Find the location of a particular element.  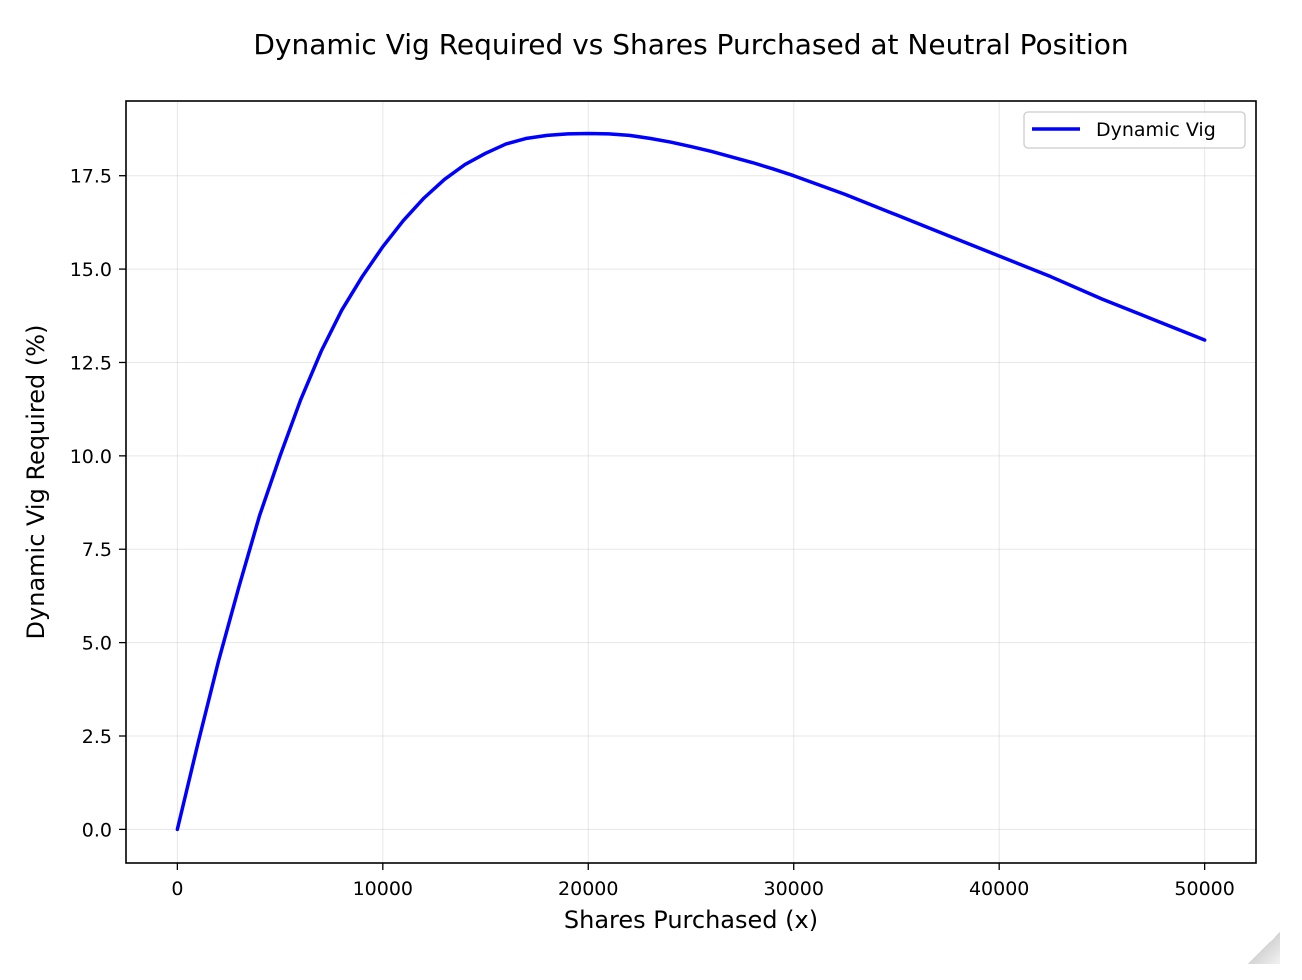

legend-label-dynamic-vig: Dynamic Vig is located at coordinates (1156, 130).